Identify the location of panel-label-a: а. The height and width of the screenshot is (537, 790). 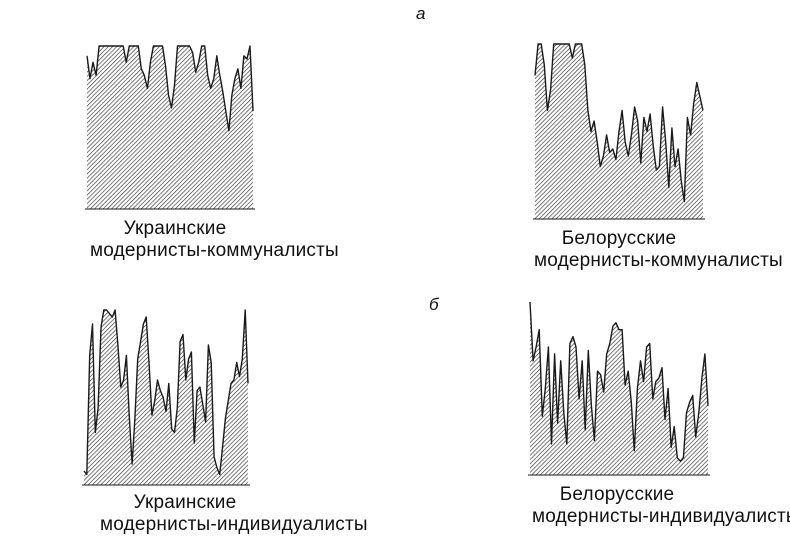
(421, 13).